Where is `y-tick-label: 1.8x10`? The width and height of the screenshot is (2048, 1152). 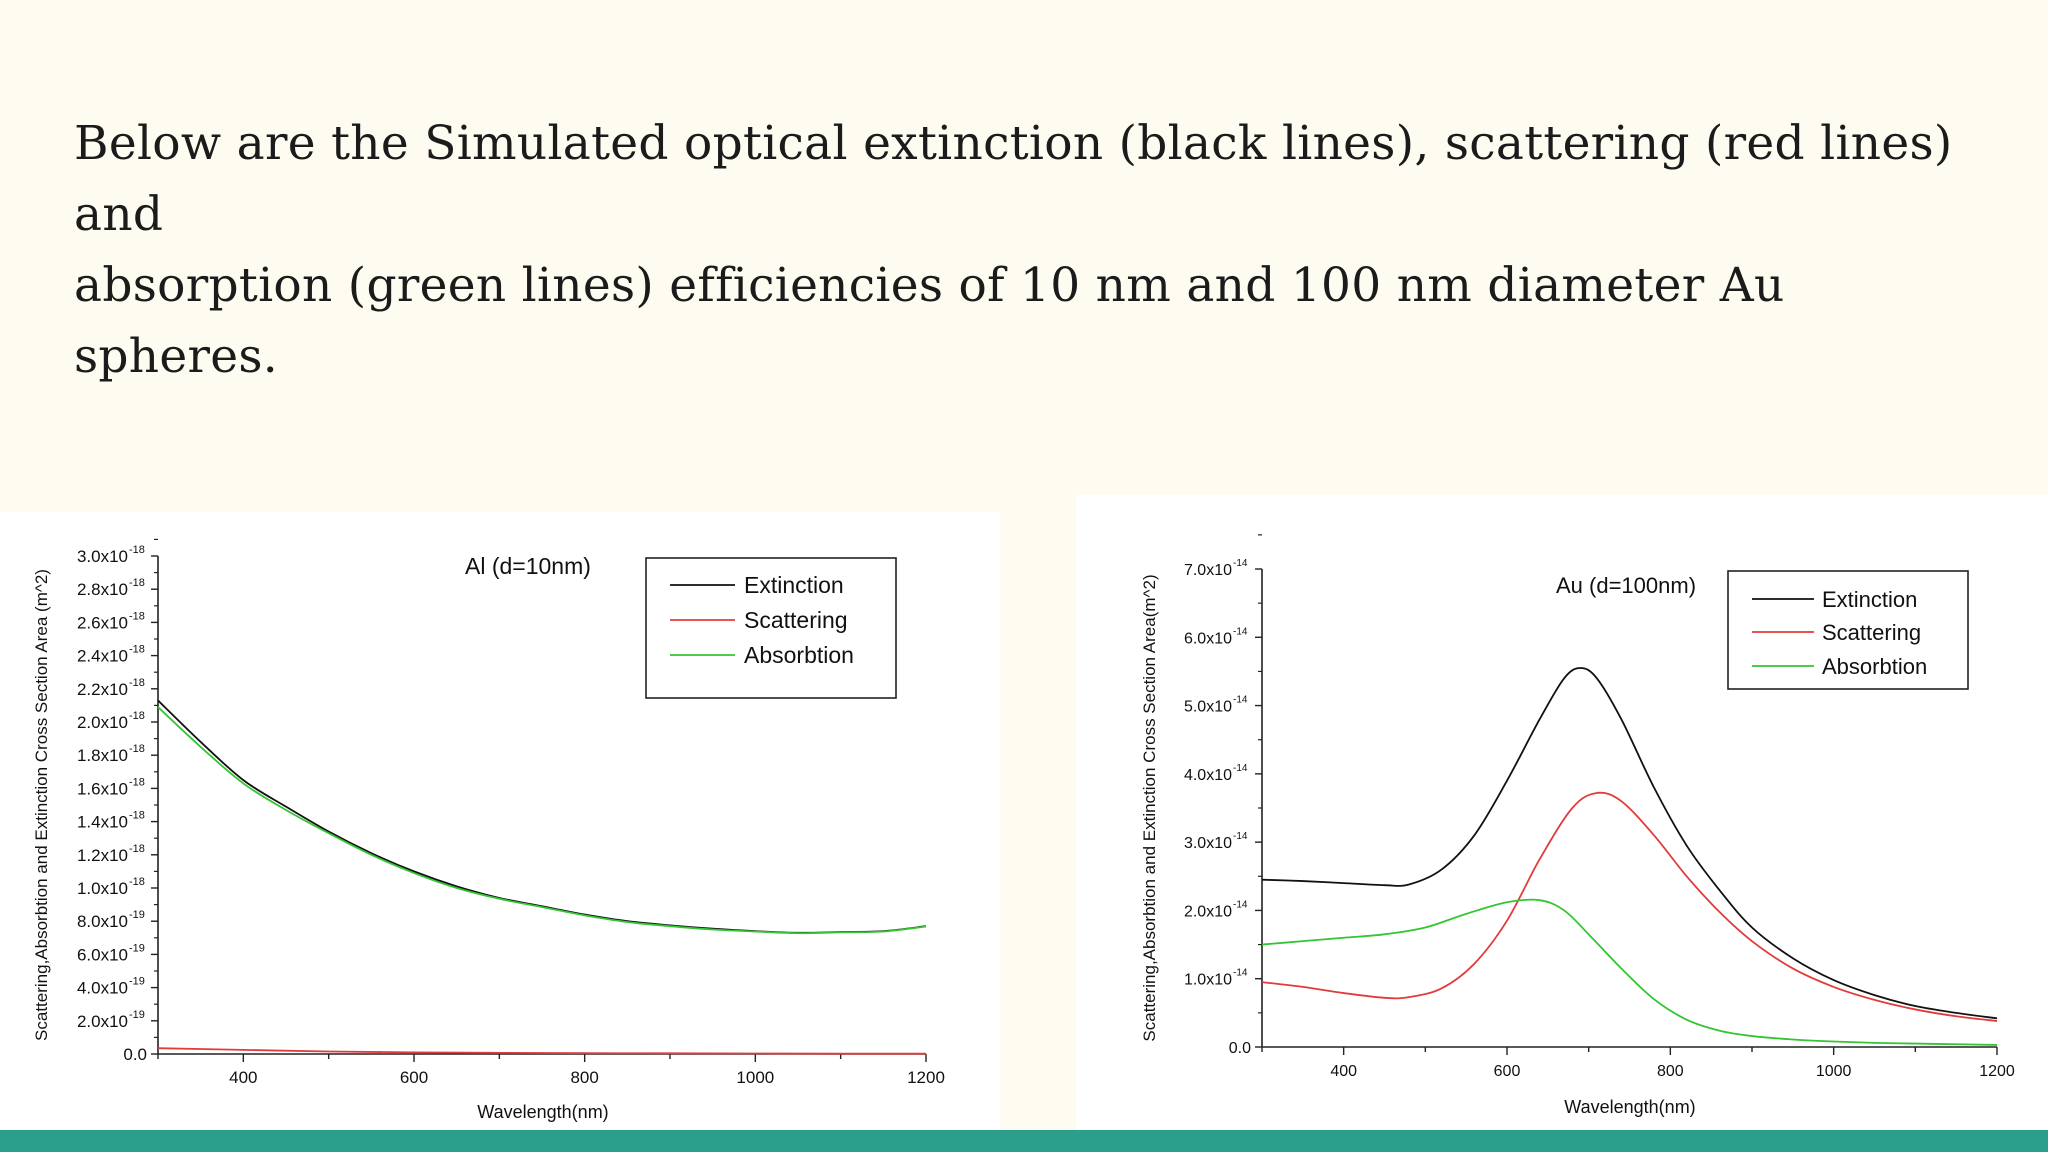
y-tick-label: 1.8x10 is located at coordinates (102, 755).